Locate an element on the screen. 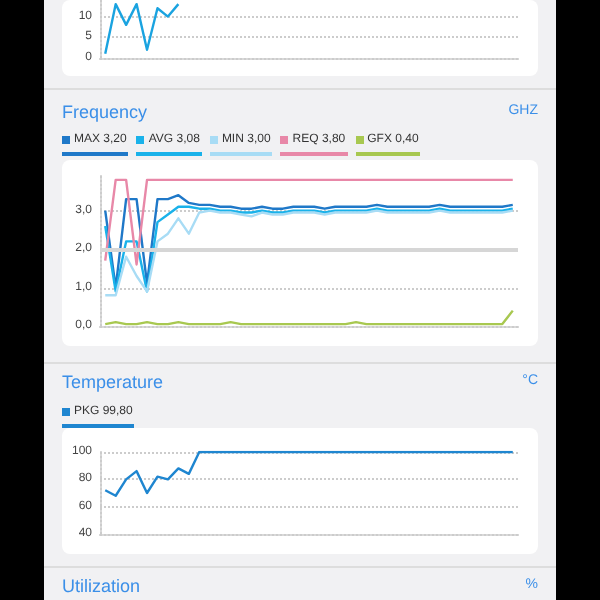 This screenshot has height=600, width=600. text: Utilization is located at coordinates (101, 586).